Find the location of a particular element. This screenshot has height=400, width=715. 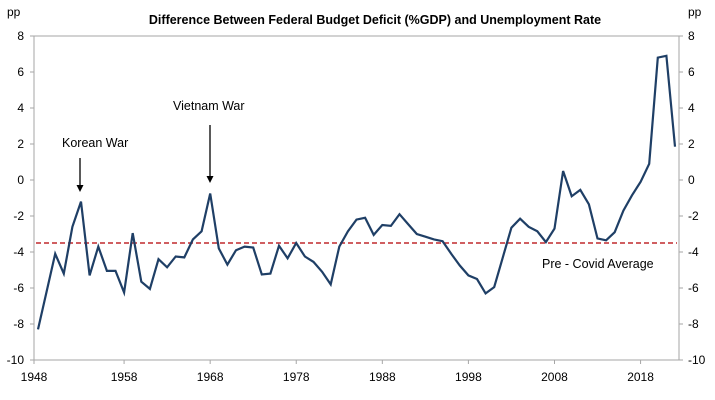

x-tick-label: 1958 is located at coordinates (124, 377).